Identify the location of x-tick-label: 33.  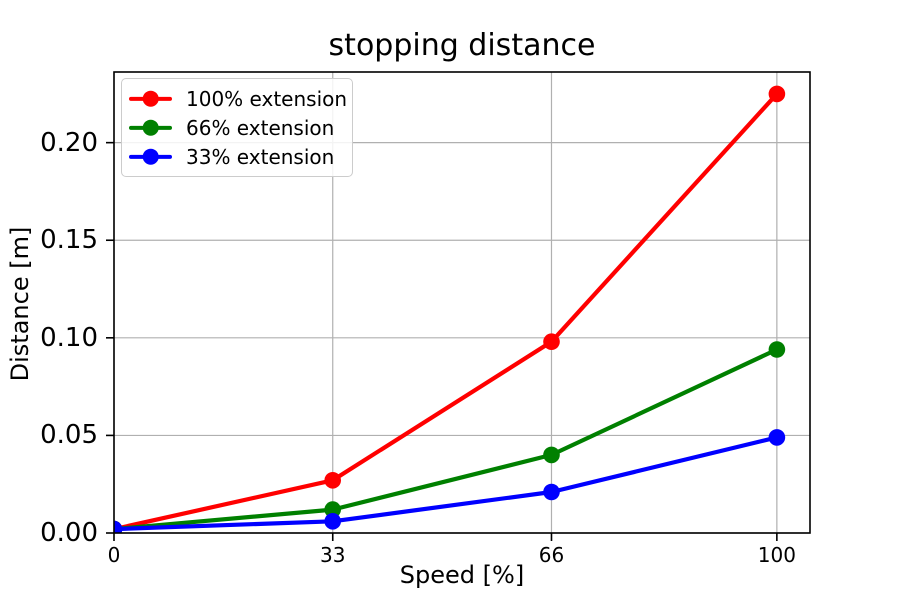
(333, 555).